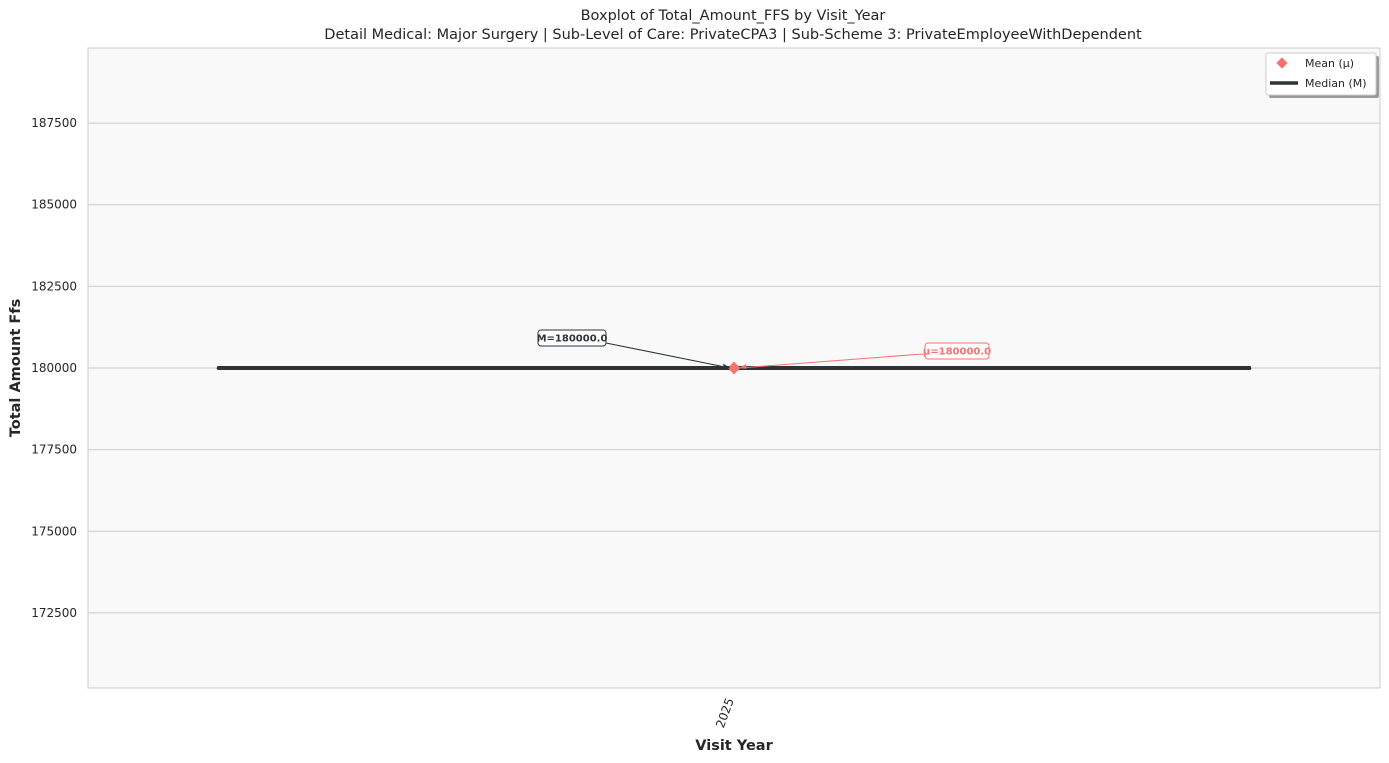 The width and height of the screenshot is (1389, 763). I want to click on mean-annotation: μ=180000.0, so click(957, 352).